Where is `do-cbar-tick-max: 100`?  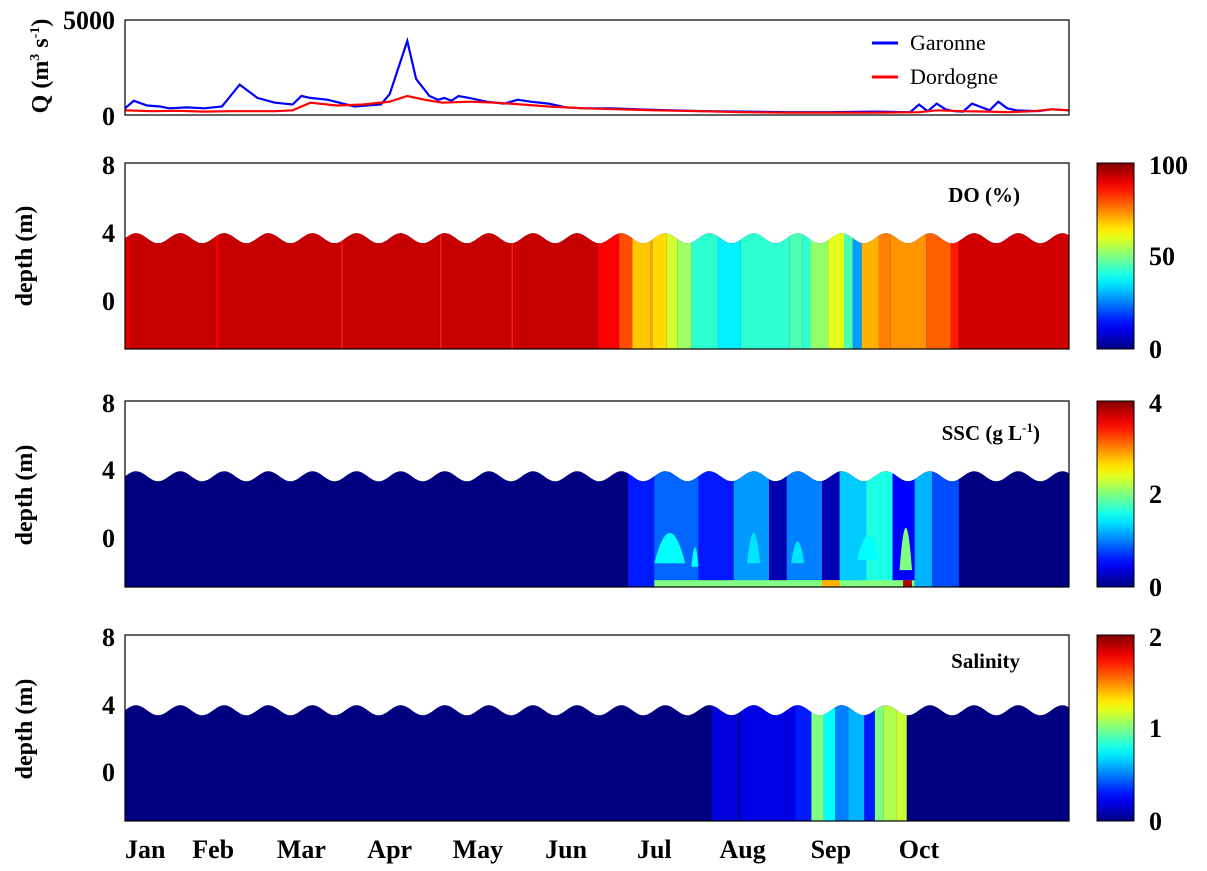 do-cbar-tick-max: 100 is located at coordinates (1168, 165).